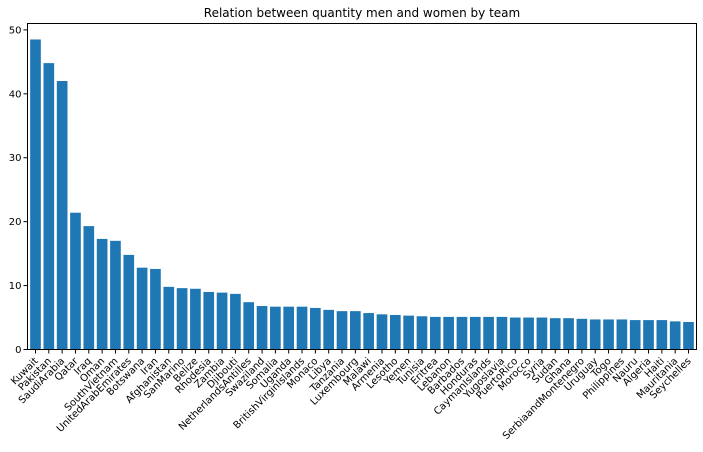 Image resolution: width=703 pixels, height=452 pixels. What do you see at coordinates (49, 206) in the screenshot?
I see `bar-pakistan` at bounding box center [49, 206].